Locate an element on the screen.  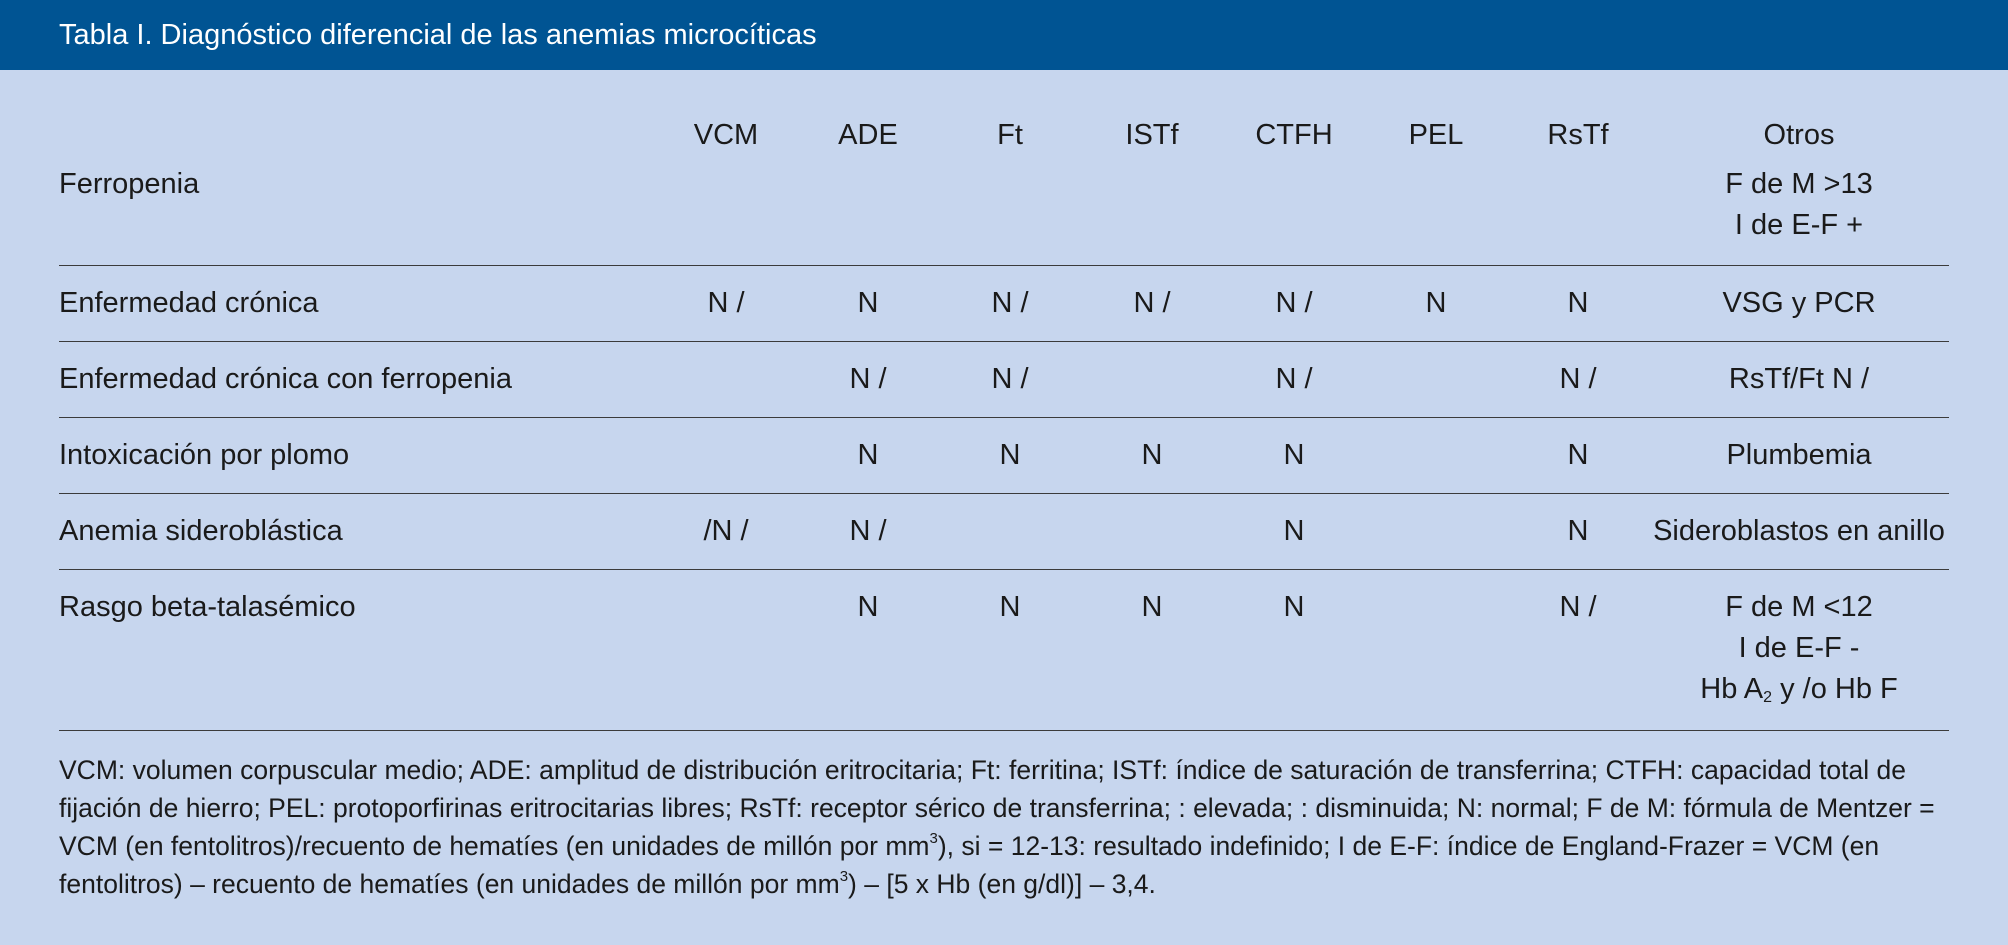
row-label: Enfermedad crónica con ferropenia is located at coordinates (285, 379).